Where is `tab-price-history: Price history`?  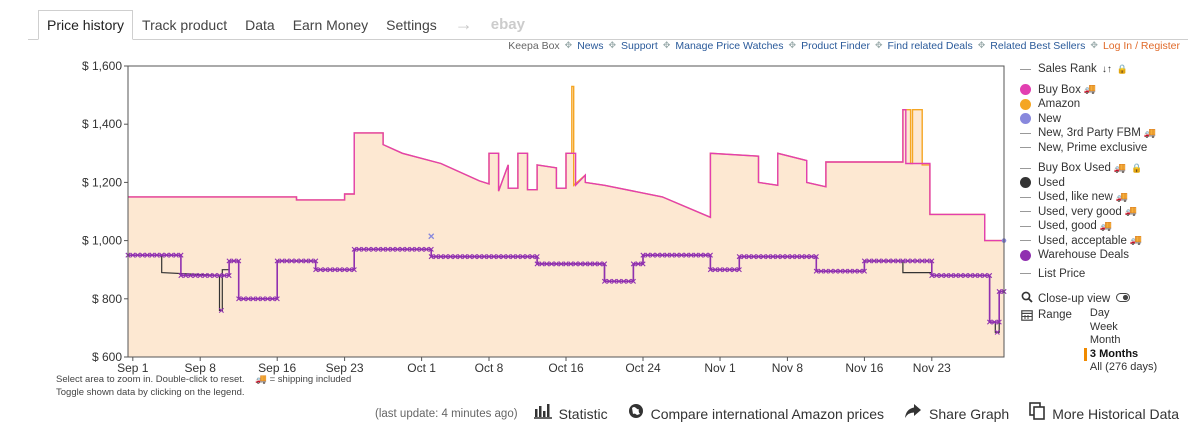
tab-price-history: Price history is located at coordinates (86, 25).